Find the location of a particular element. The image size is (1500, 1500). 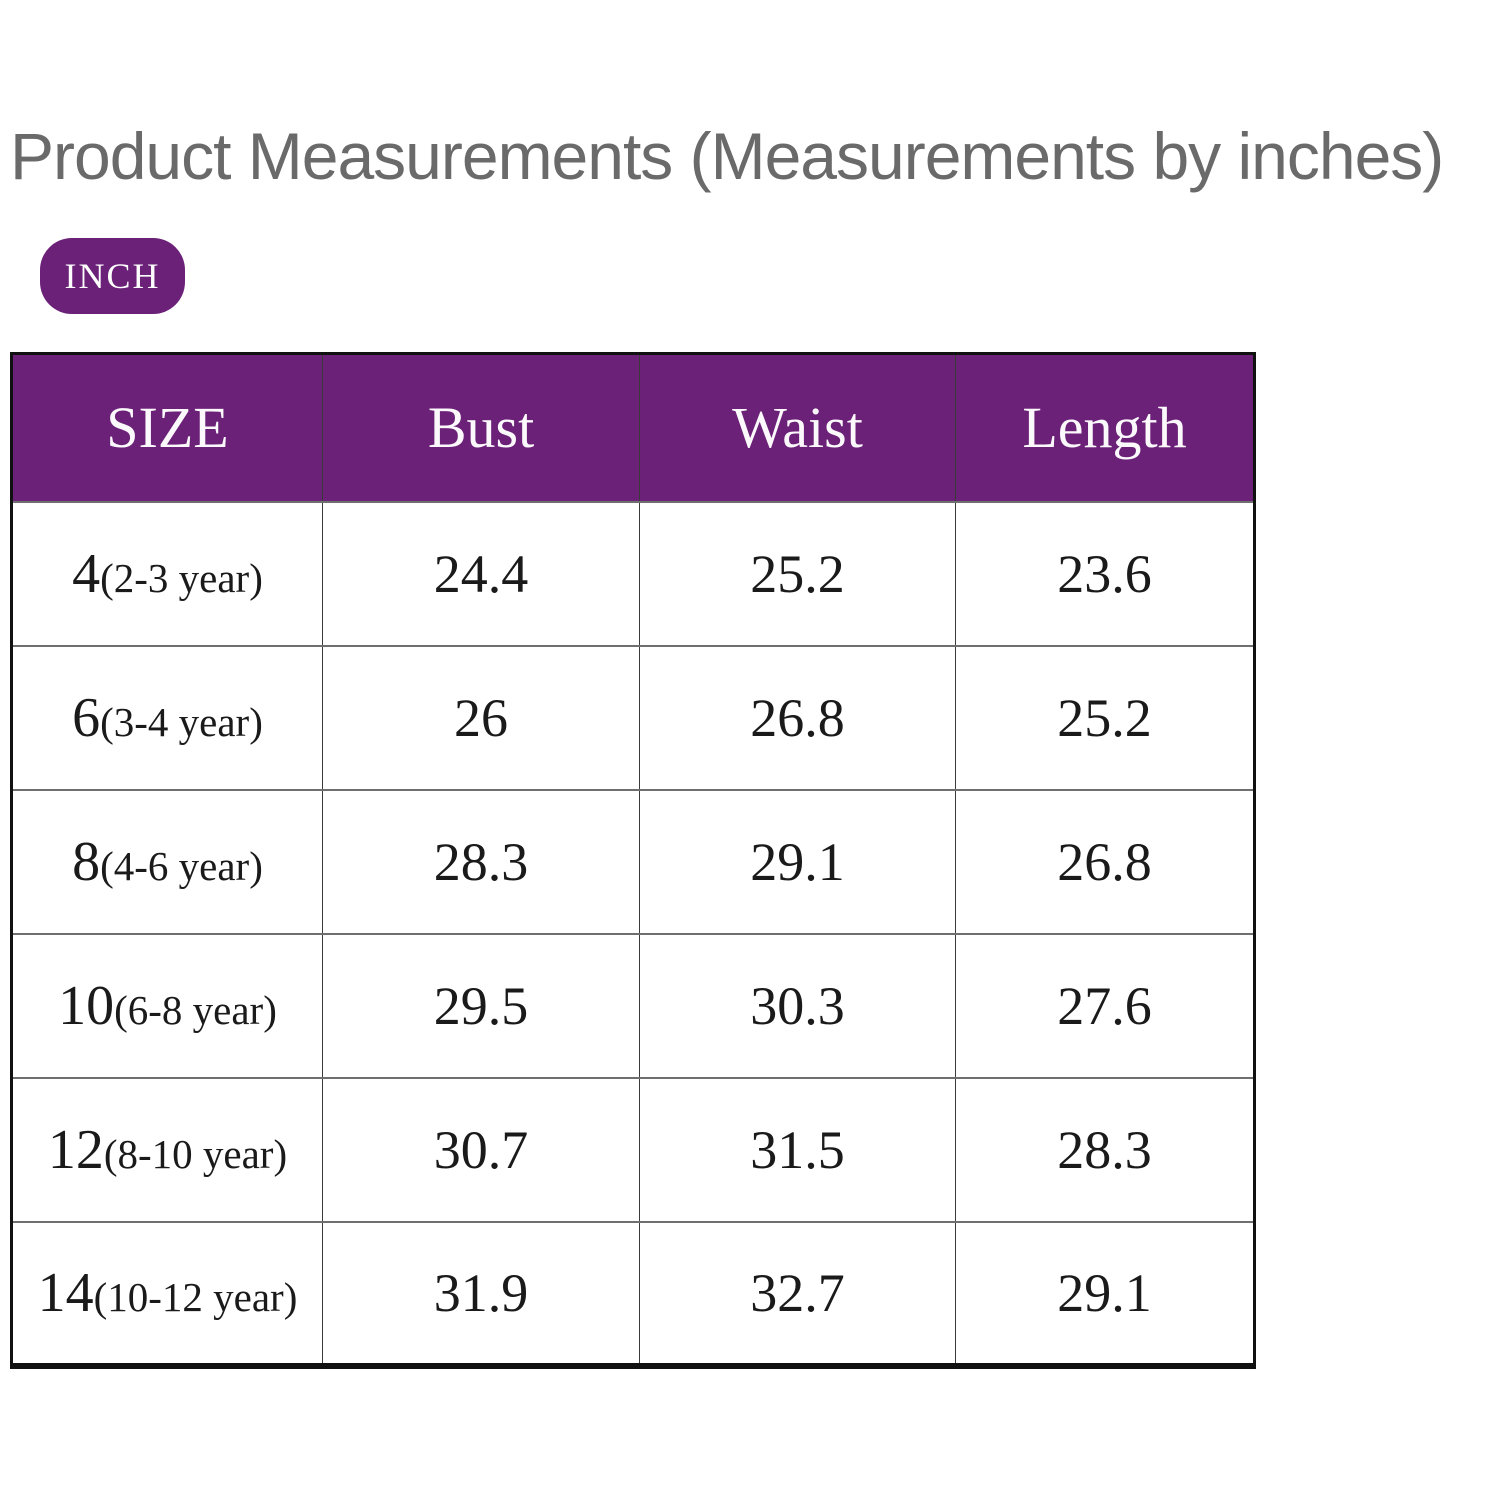

size-value: 8 is located at coordinates (86, 861).